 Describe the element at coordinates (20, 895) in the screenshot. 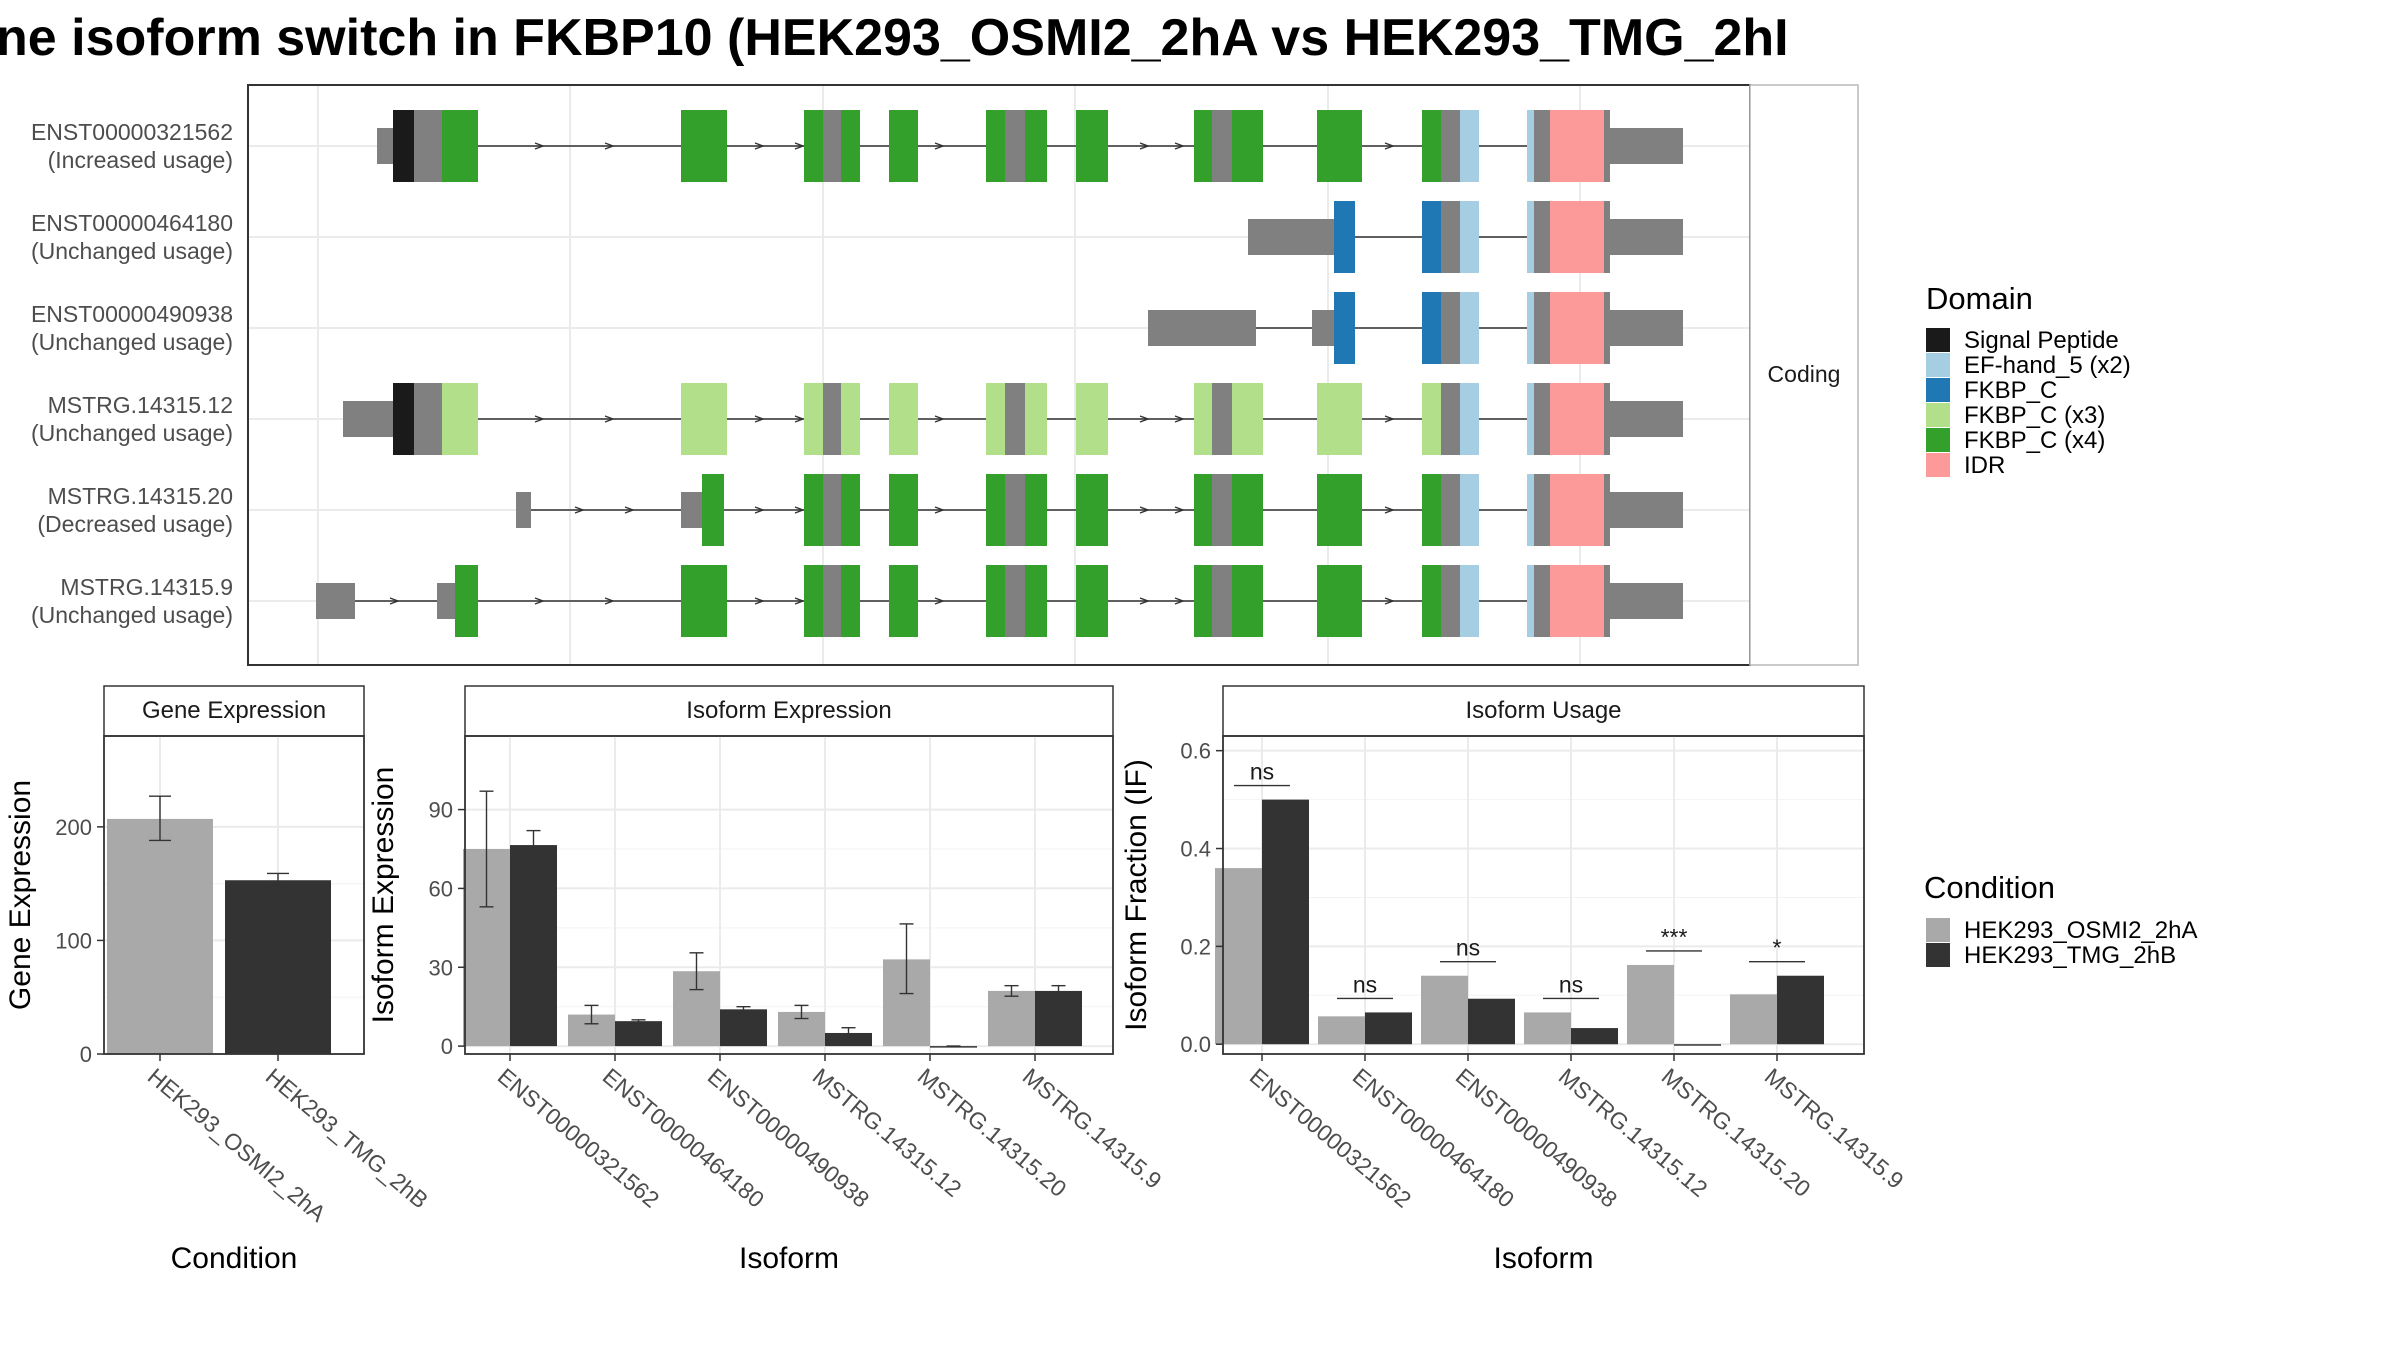

I see `y-axis-title: Gene Expression` at that location.